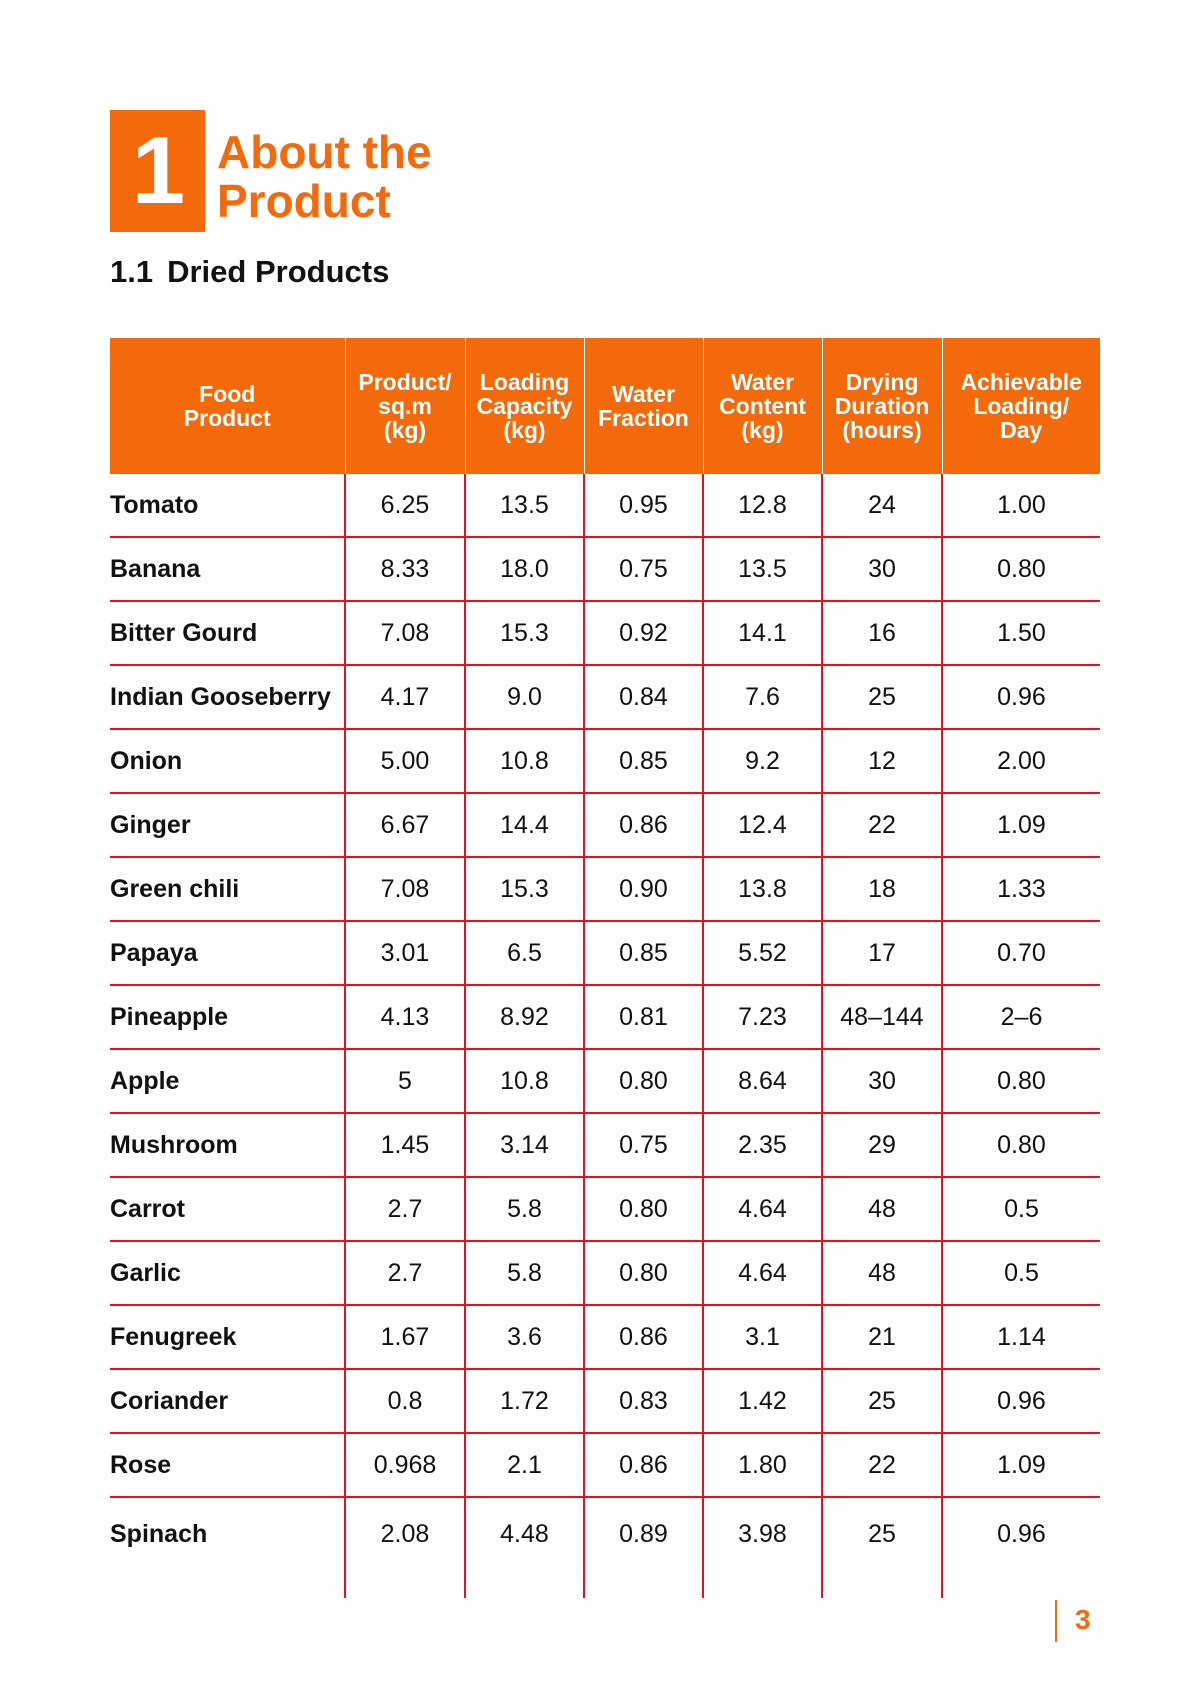 Image resolution: width=1202 pixels, height=1700 pixels. I want to click on table-cell: 2.08, so click(404, 1547).